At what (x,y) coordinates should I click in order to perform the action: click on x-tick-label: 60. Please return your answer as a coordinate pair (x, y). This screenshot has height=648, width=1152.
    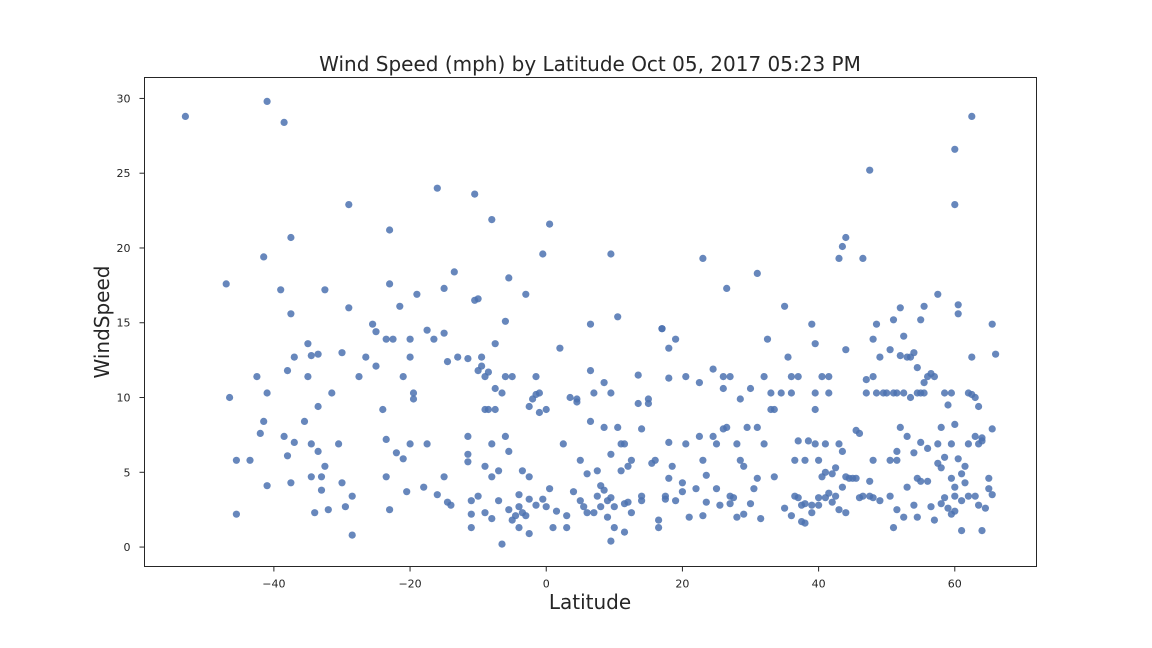
    Looking at the image, I should click on (955, 584).